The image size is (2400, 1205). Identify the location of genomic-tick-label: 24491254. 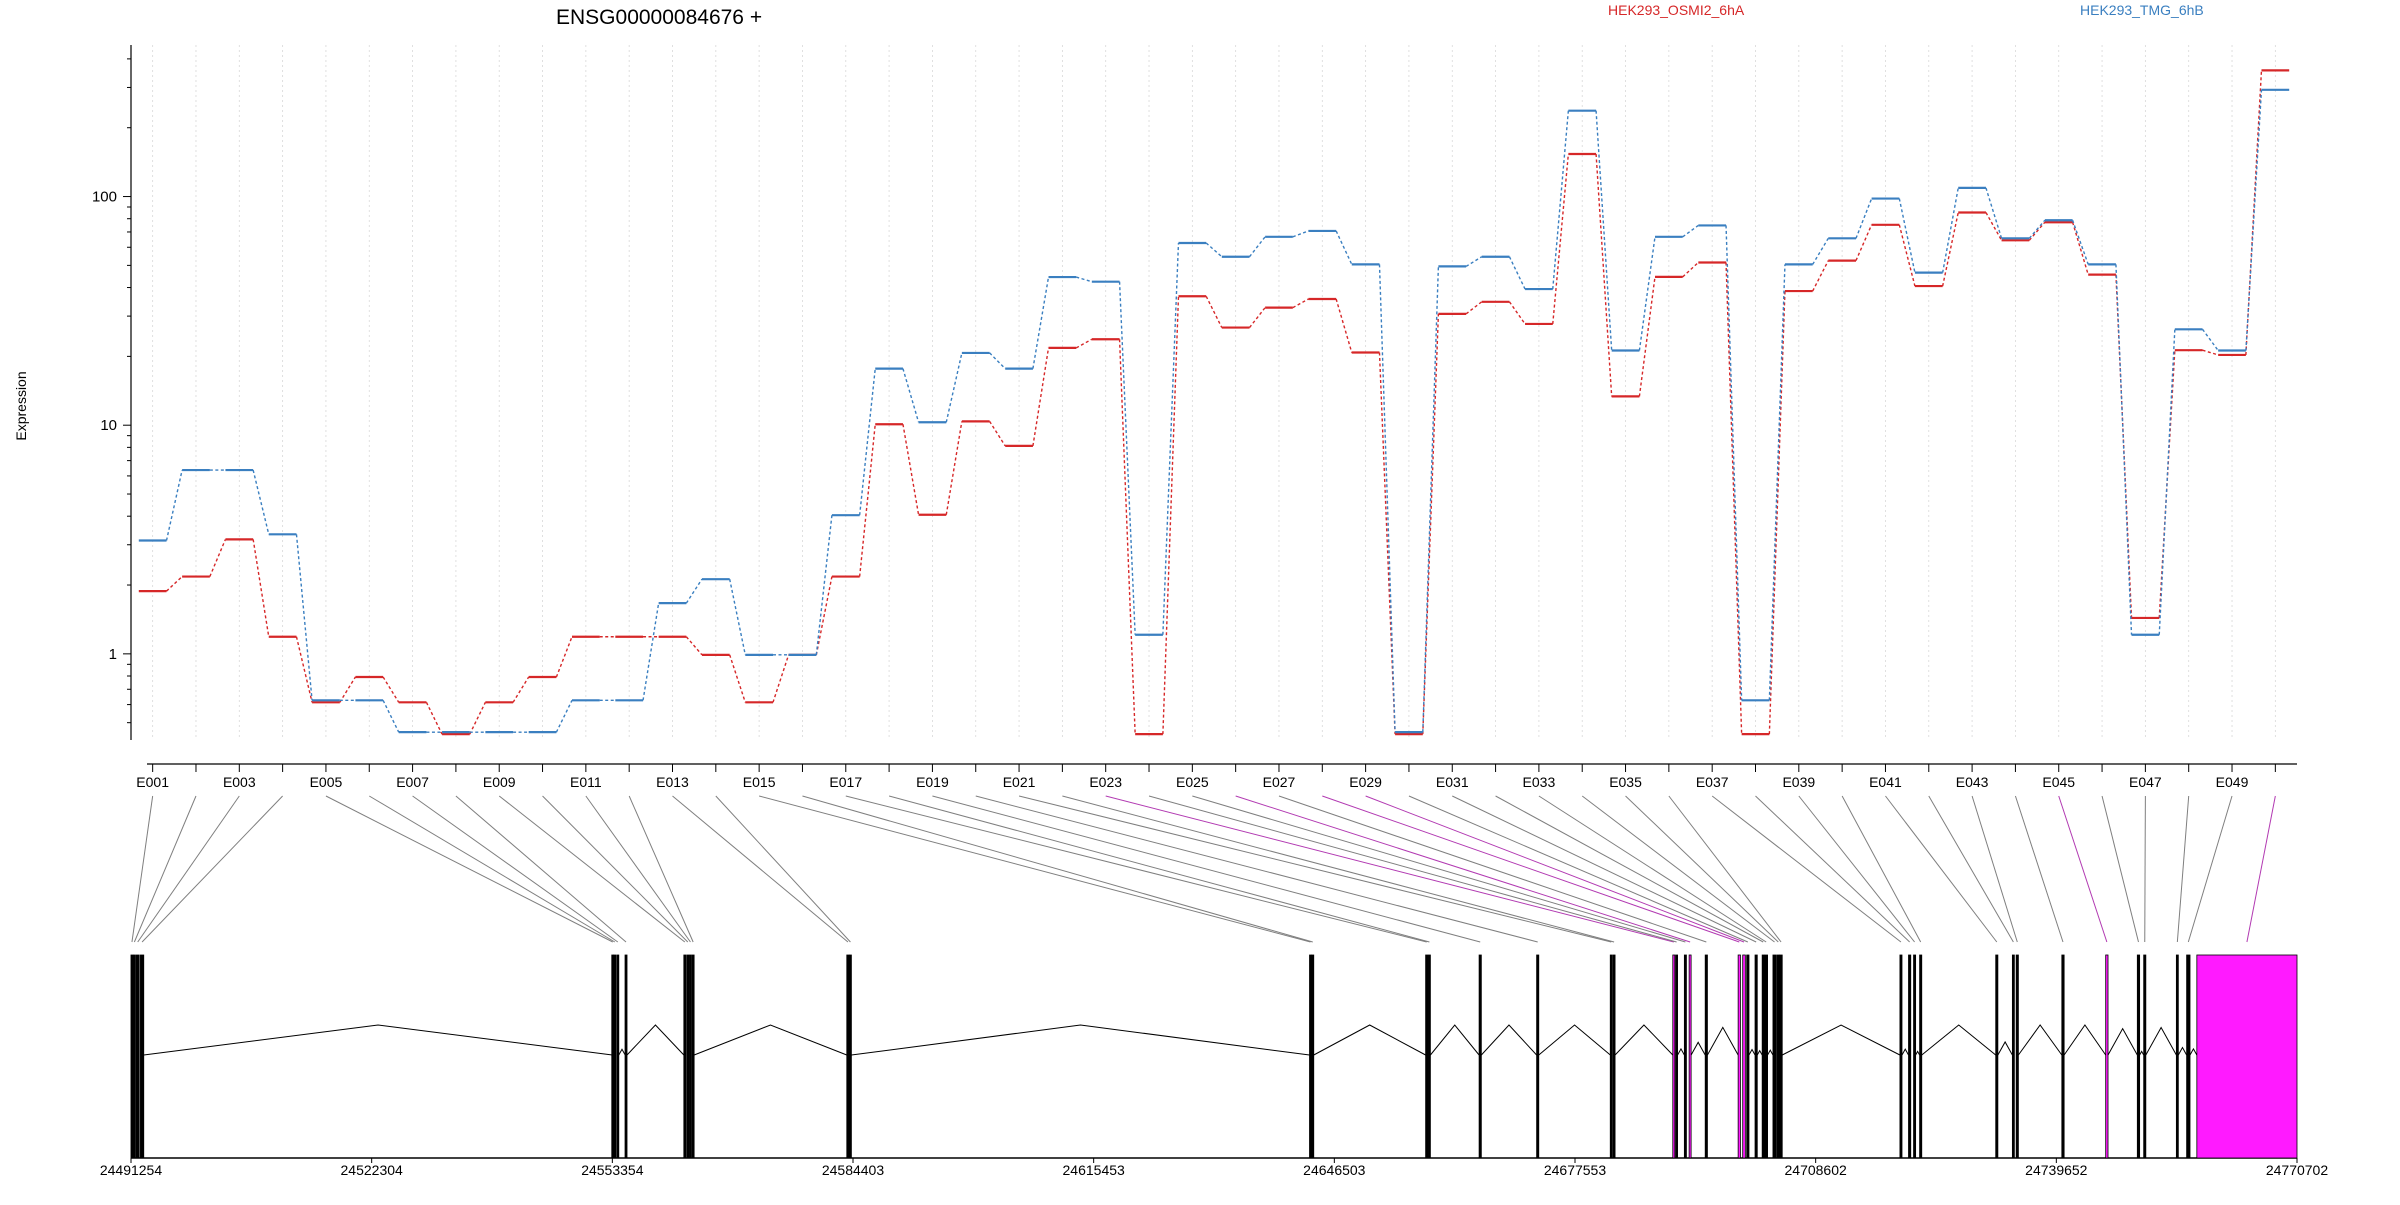
(131, 1170).